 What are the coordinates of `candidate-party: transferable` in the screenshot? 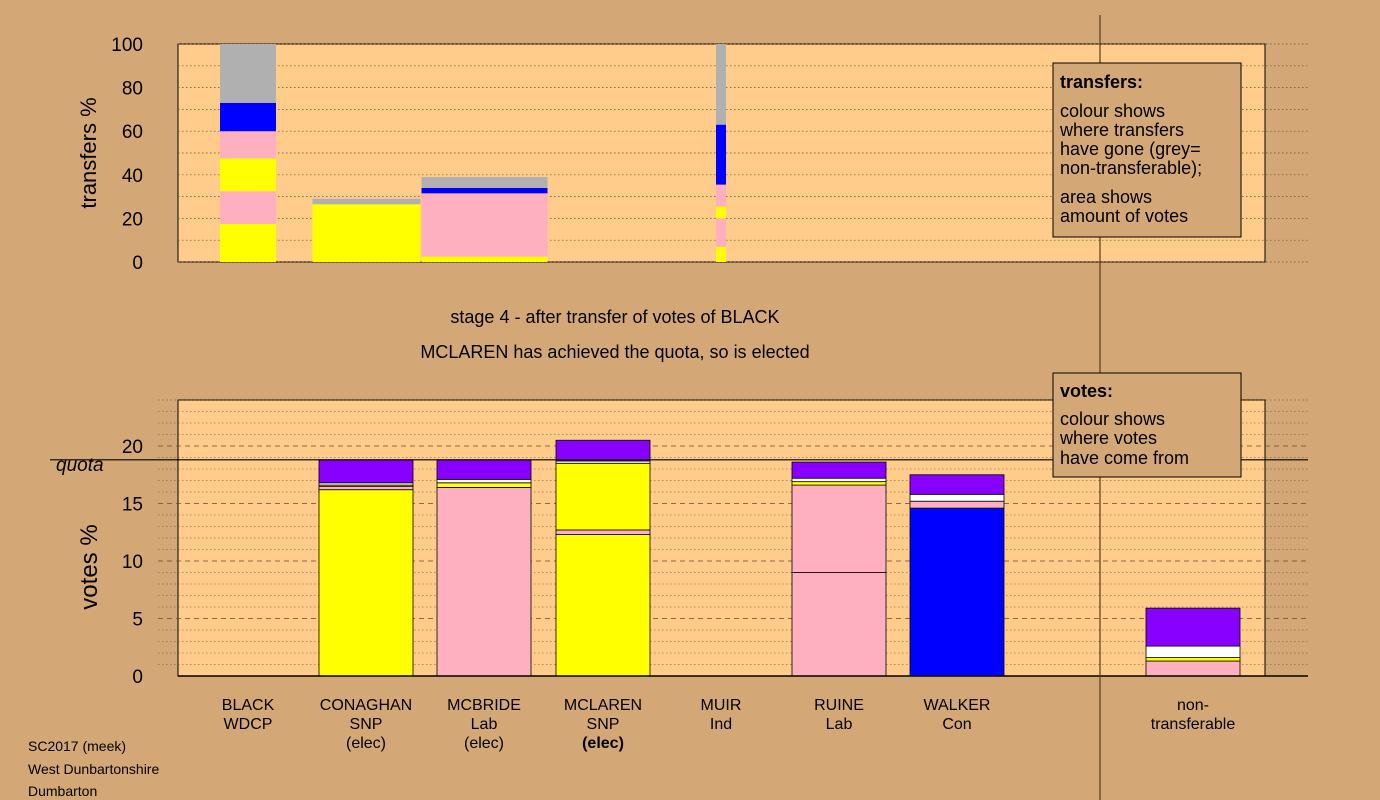 It's located at (1193, 724).